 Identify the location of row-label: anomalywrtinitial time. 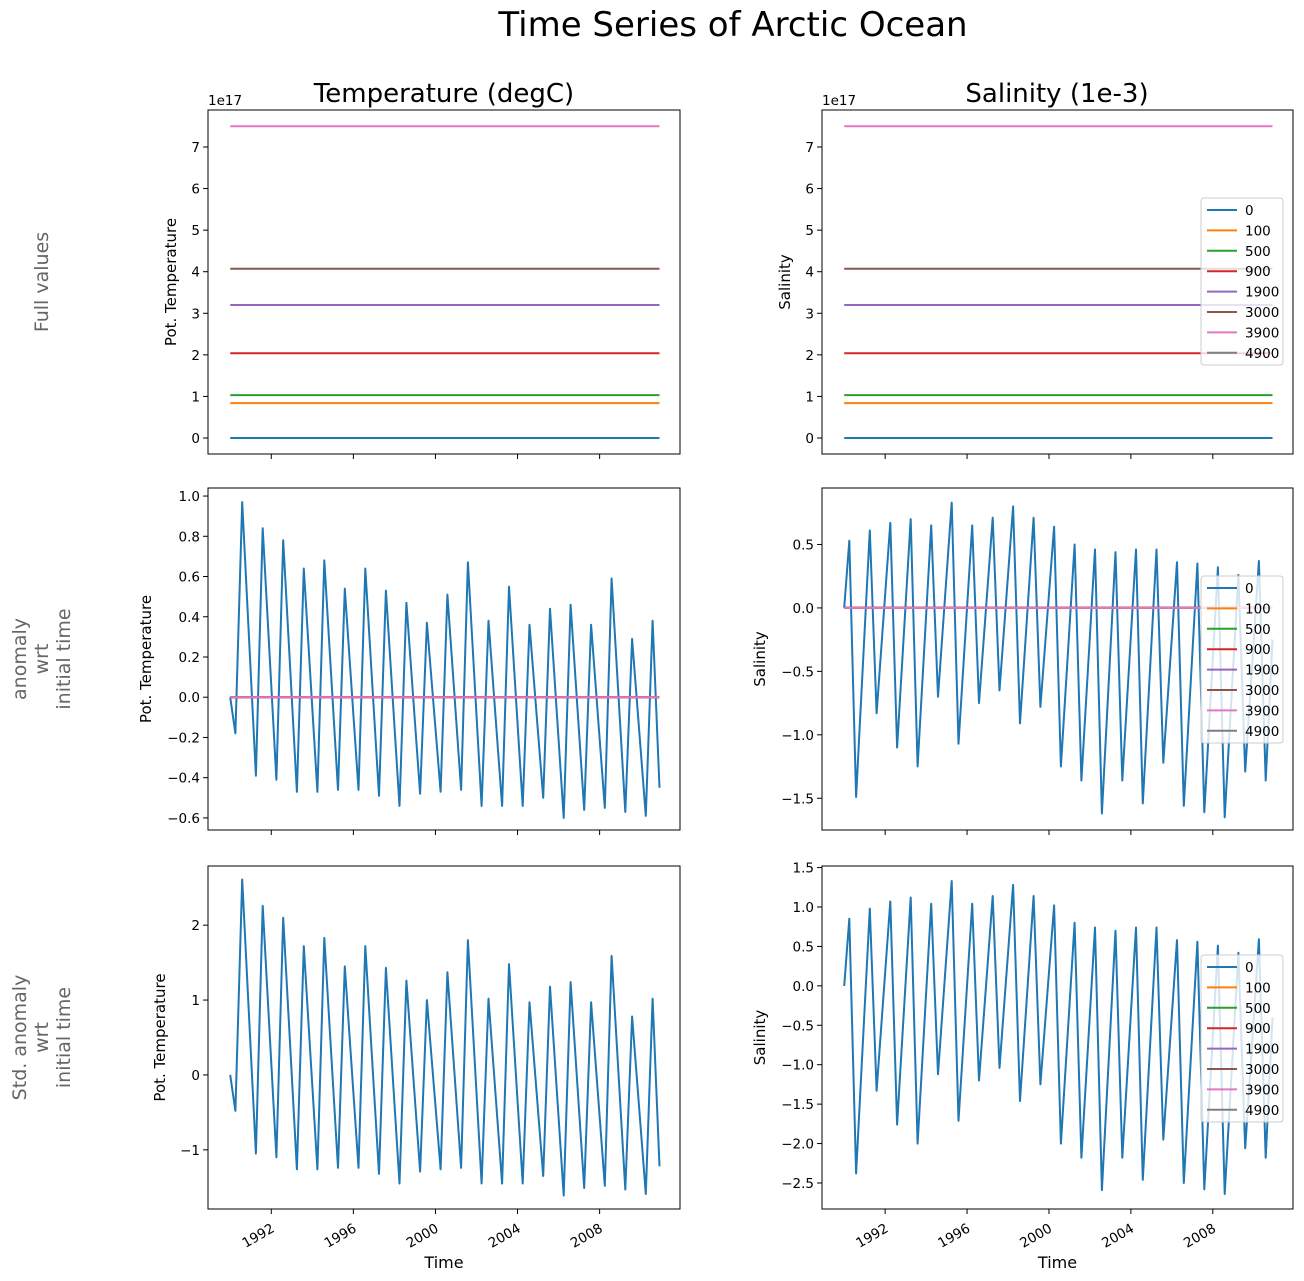
(42, 658).